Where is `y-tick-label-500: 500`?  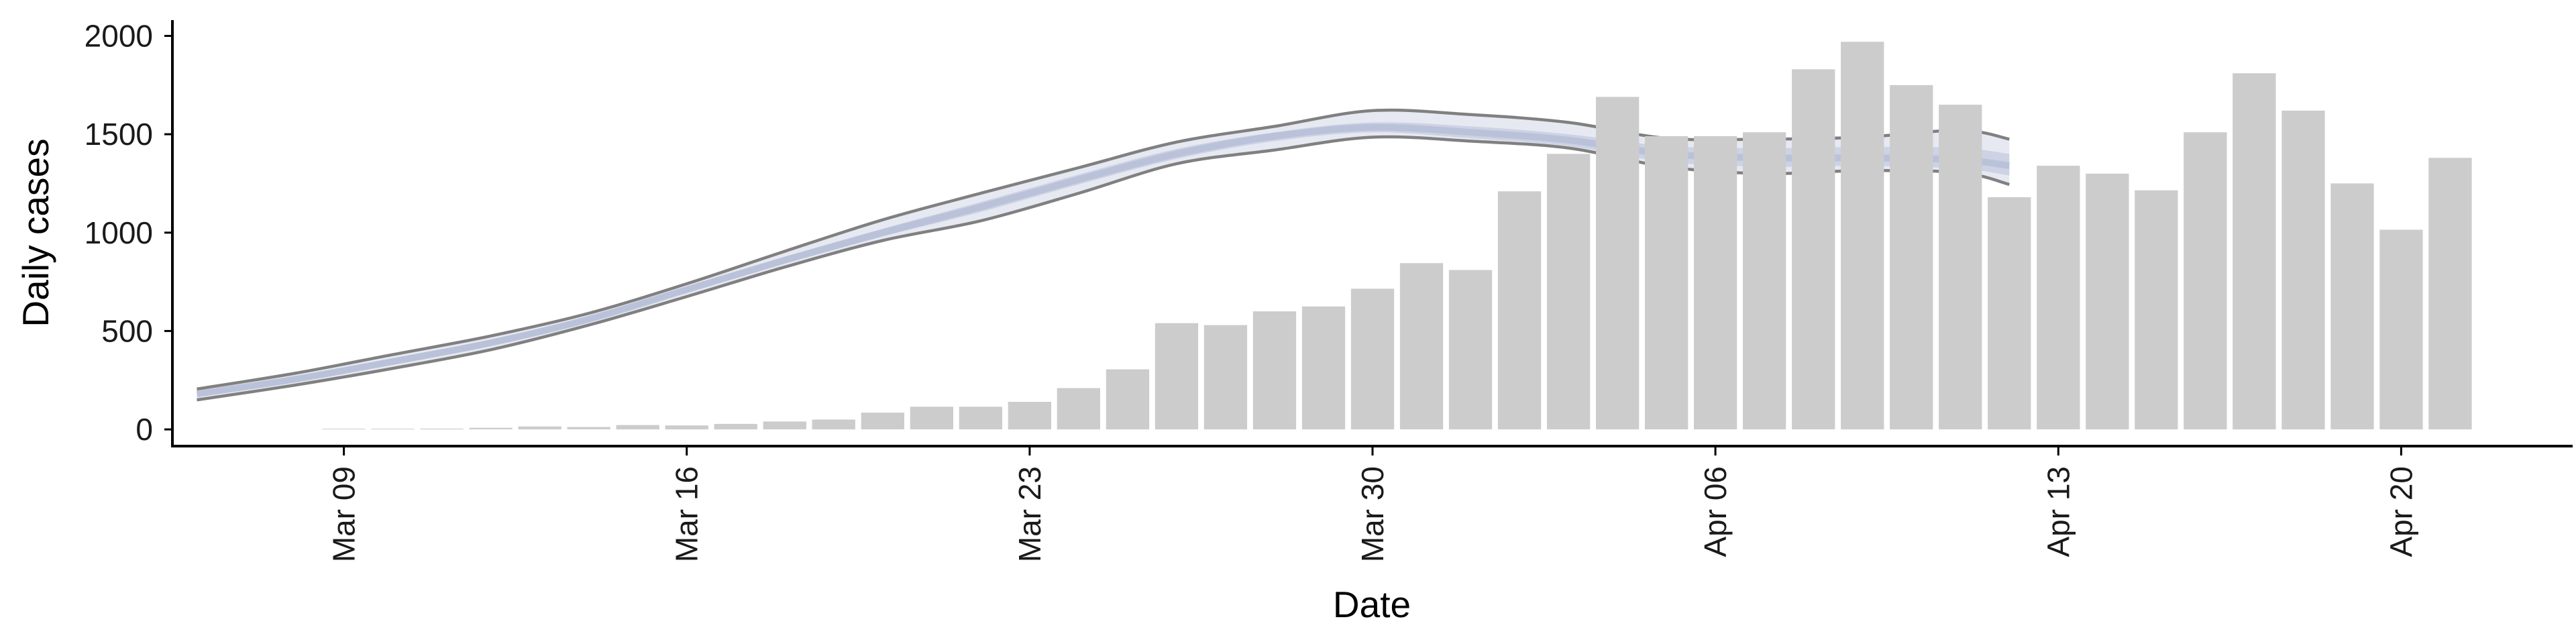
y-tick-label-500: 500 is located at coordinates (127, 330).